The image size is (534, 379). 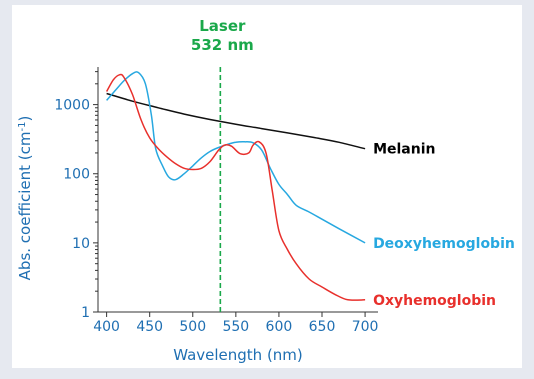 I want to click on y-axis-title-tail: ), so click(x=25, y=119).